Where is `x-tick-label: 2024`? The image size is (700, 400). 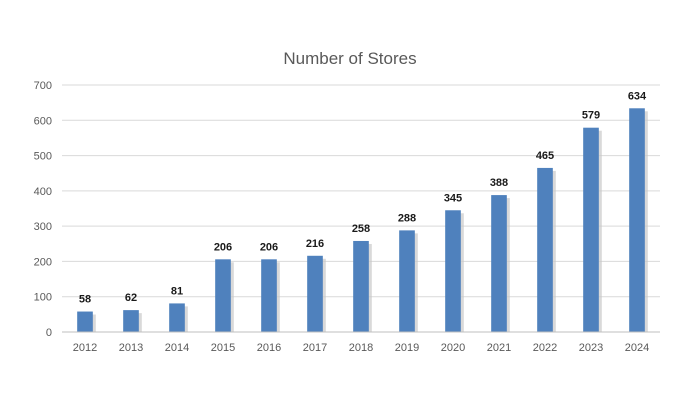
x-tick-label: 2024 is located at coordinates (637, 348).